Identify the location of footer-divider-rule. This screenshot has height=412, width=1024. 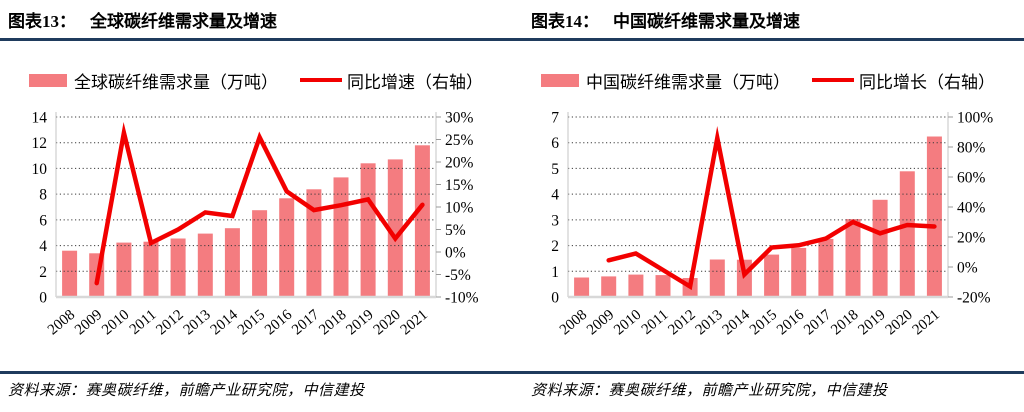
(512, 372).